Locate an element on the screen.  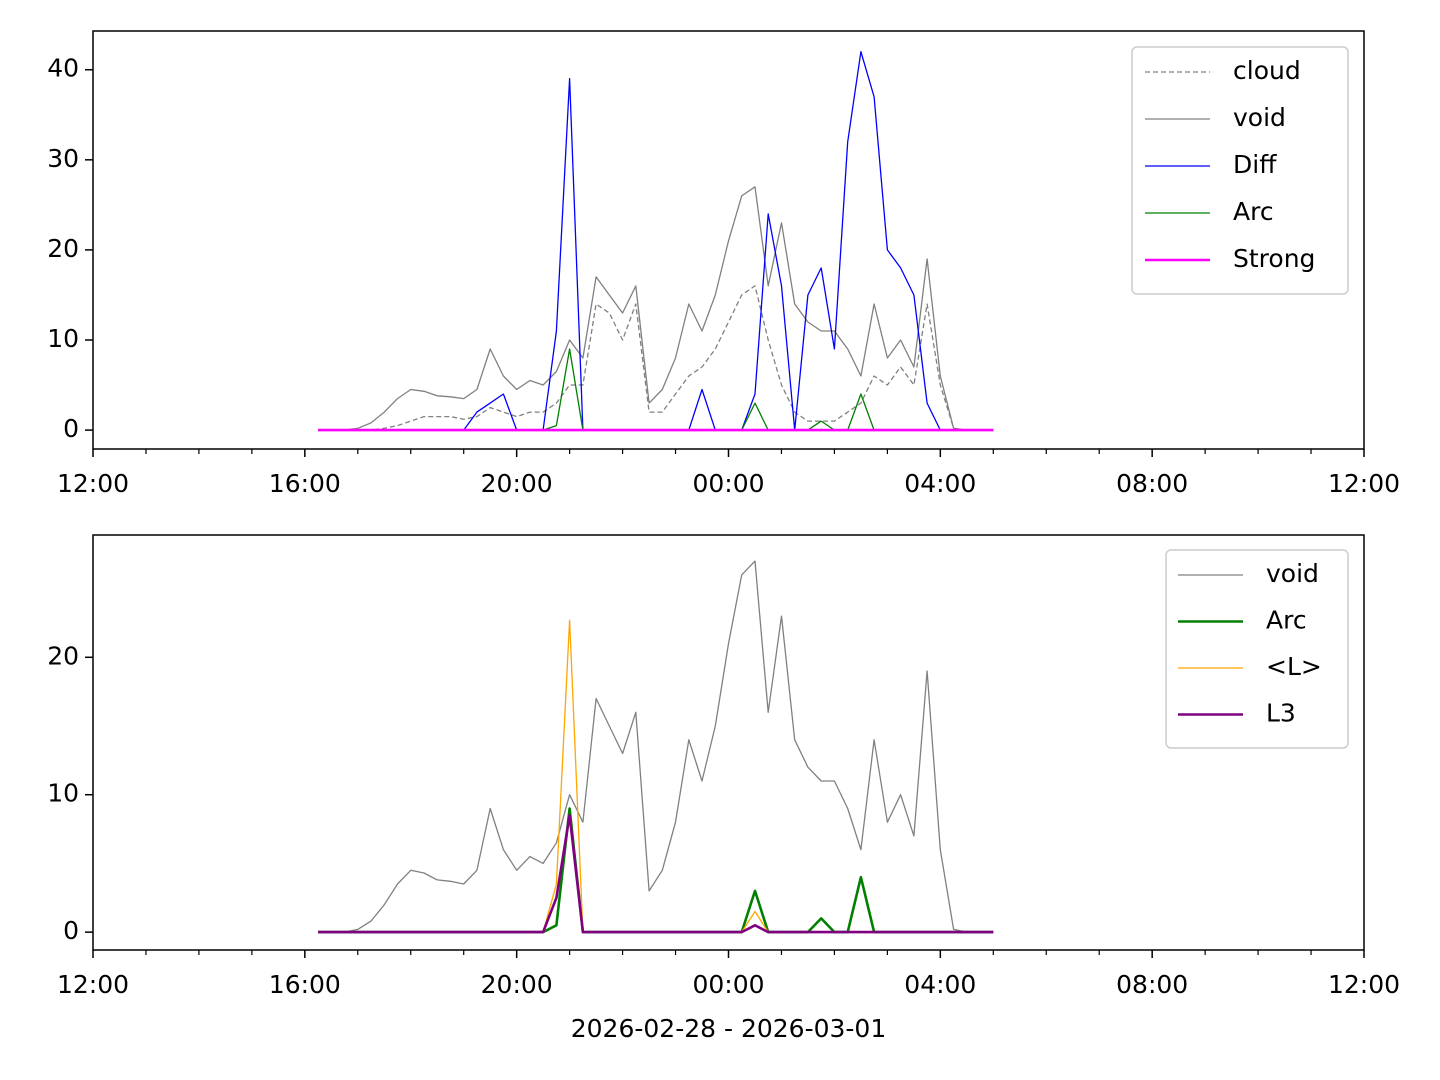
x-axis-label: 2026-02-28 - 2026-03-01 is located at coordinates (729, 1028).